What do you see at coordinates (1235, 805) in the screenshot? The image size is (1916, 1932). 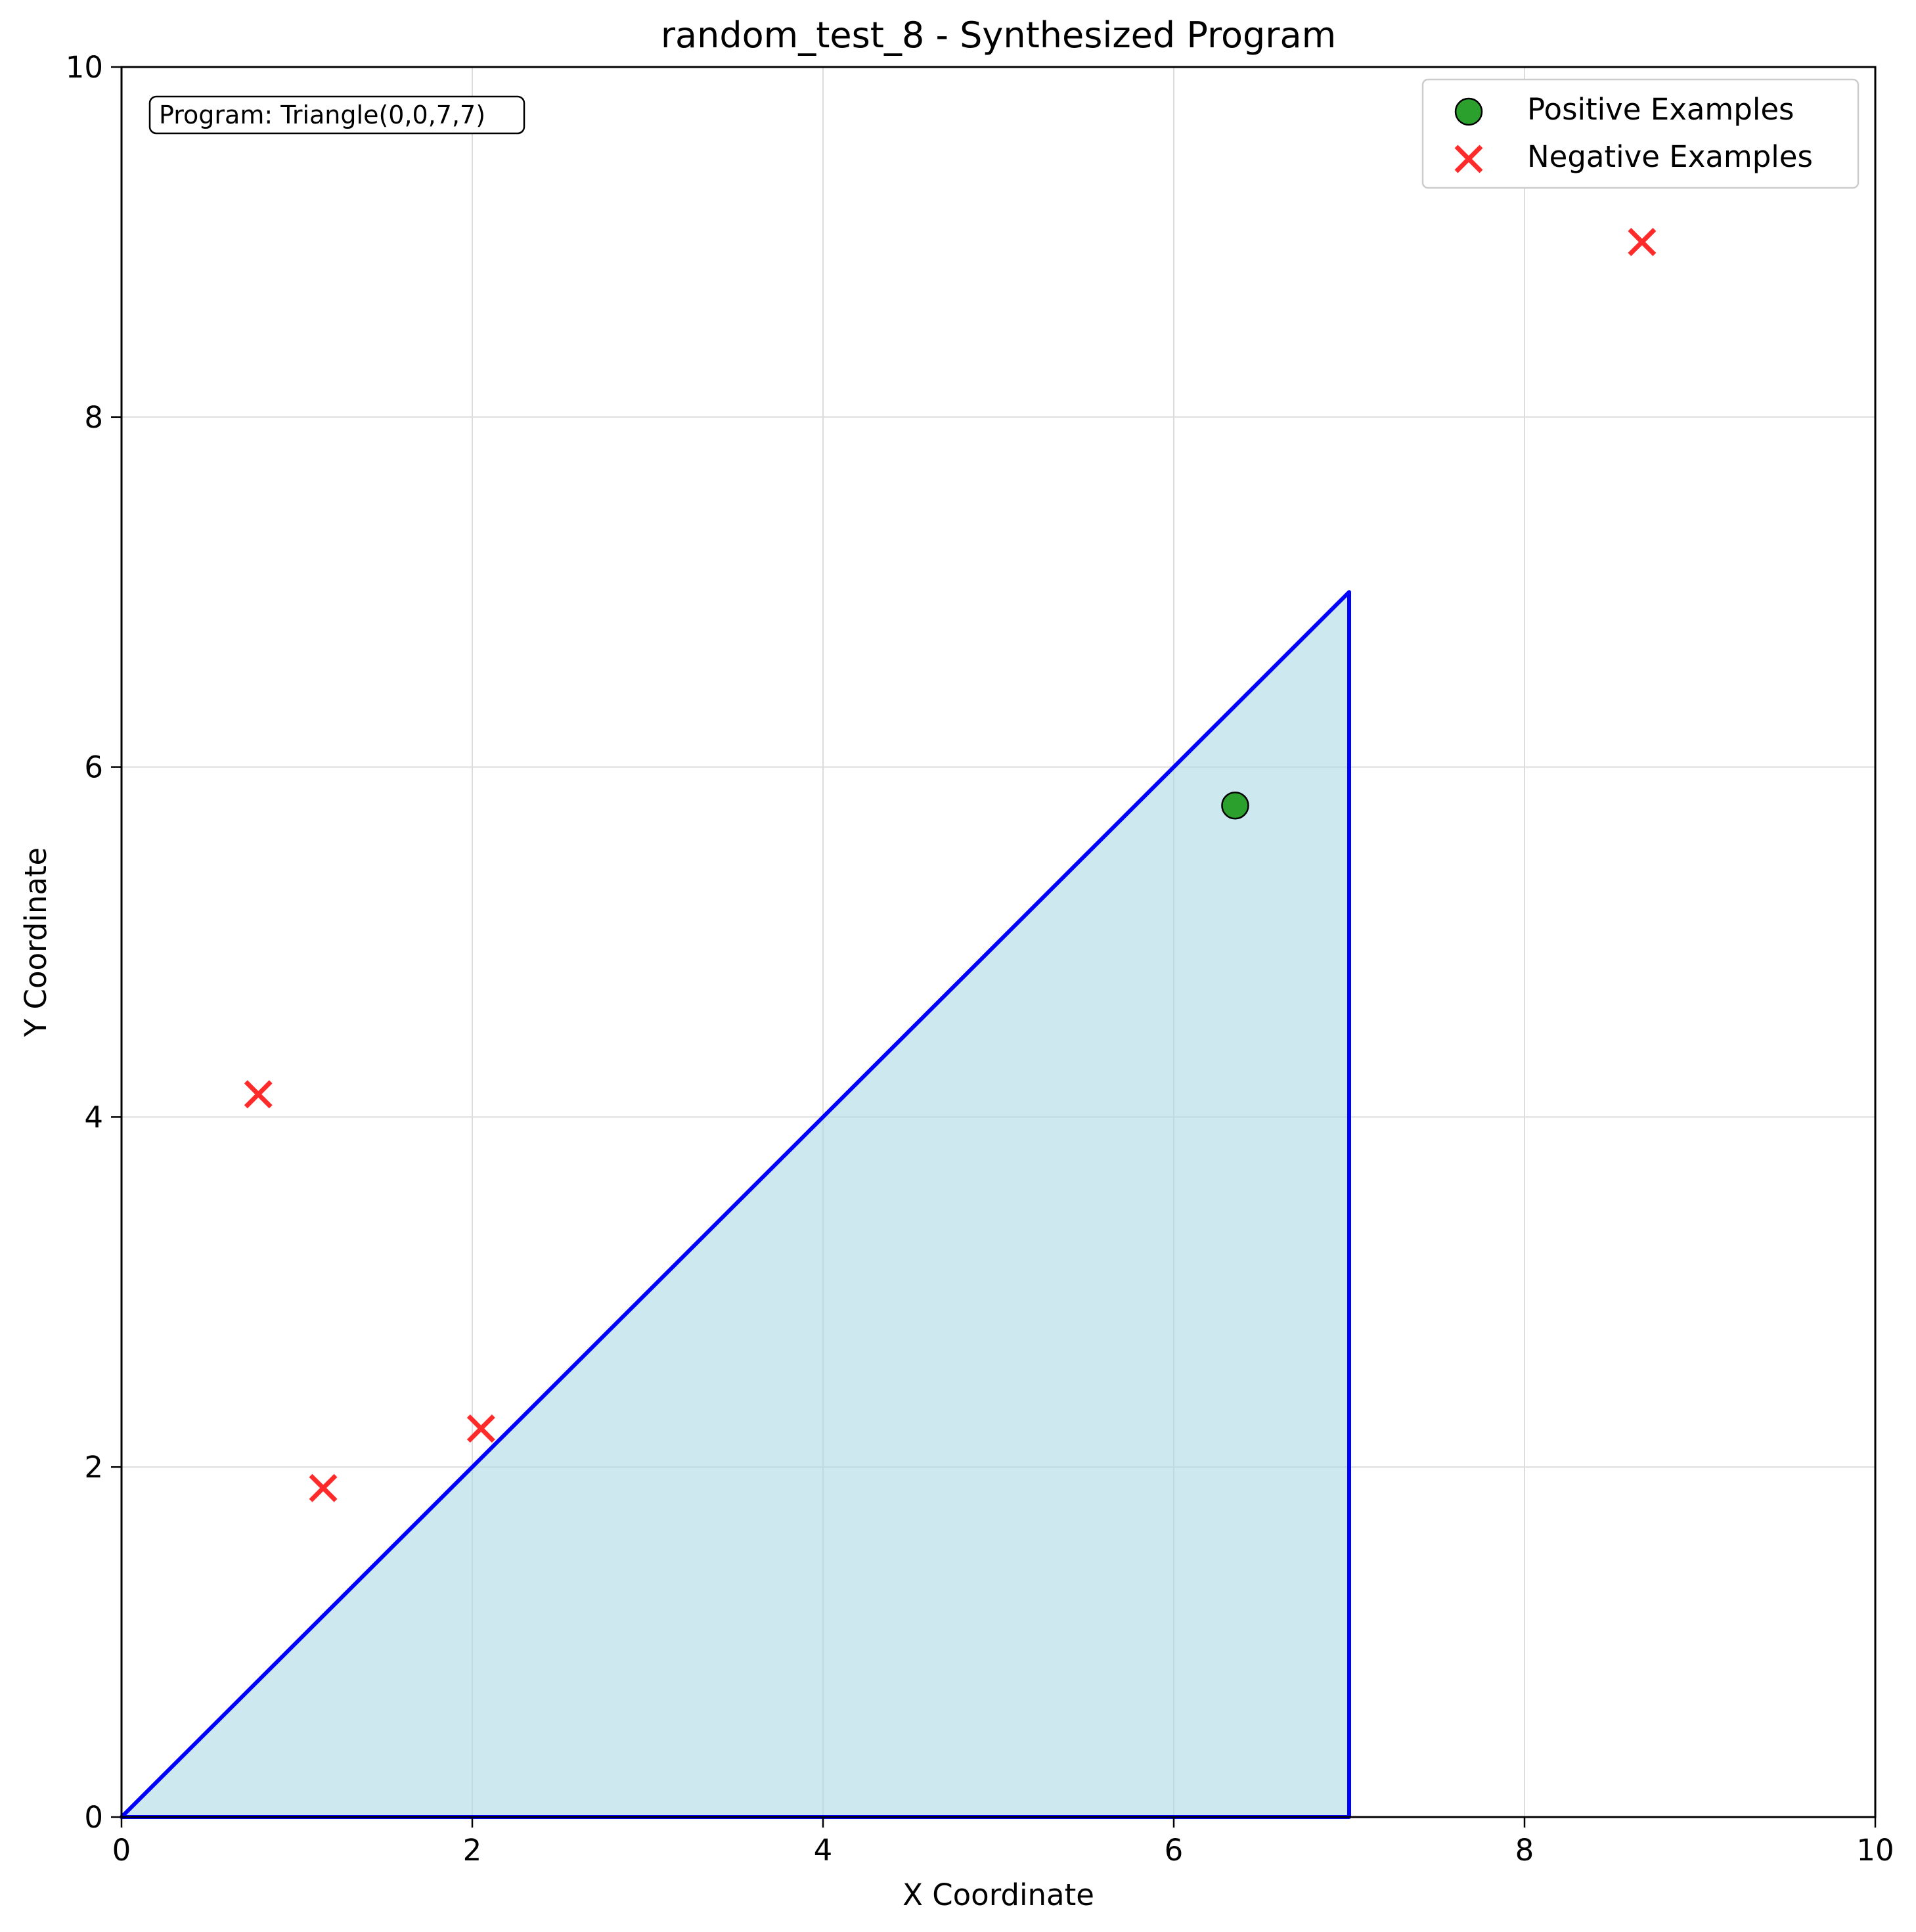 I see `positive-point` at bounding box center [1235, 805].